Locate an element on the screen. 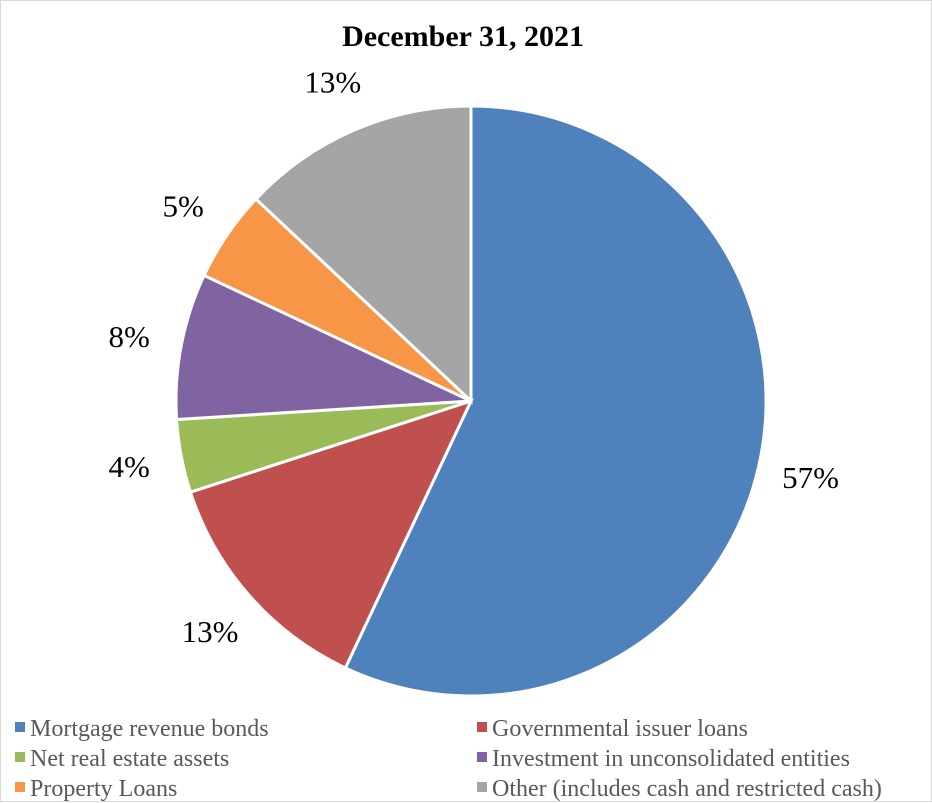 The image size is (932, 803). data-label-other-includes-cash-and-restricted-cash: 13% is located at coordinates (332, 82).